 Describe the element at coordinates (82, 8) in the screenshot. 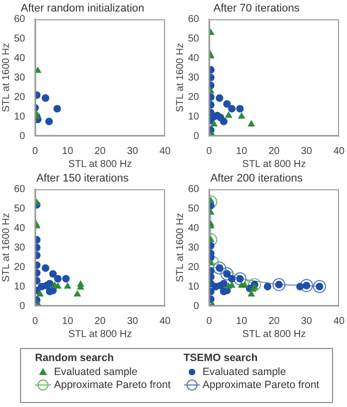

I see `chart-title: After random initialization` at that location.